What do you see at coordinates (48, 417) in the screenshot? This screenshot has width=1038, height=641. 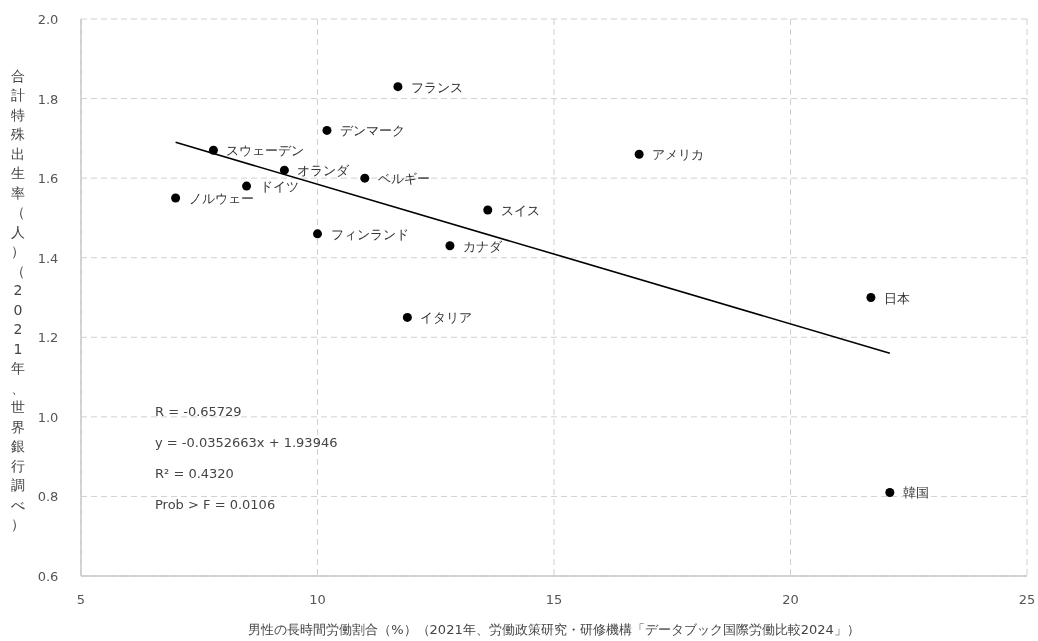 I see `y-tick-label: 1.0` at bounding box center [48, 417].